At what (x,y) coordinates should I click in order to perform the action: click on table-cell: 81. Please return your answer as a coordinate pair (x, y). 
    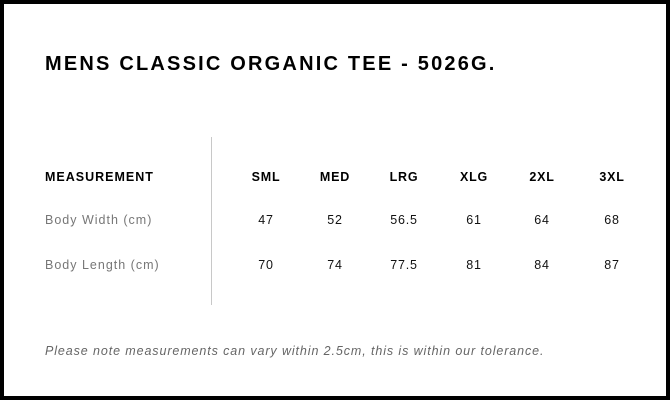
    Looking at the image, I should click on (474, 265).